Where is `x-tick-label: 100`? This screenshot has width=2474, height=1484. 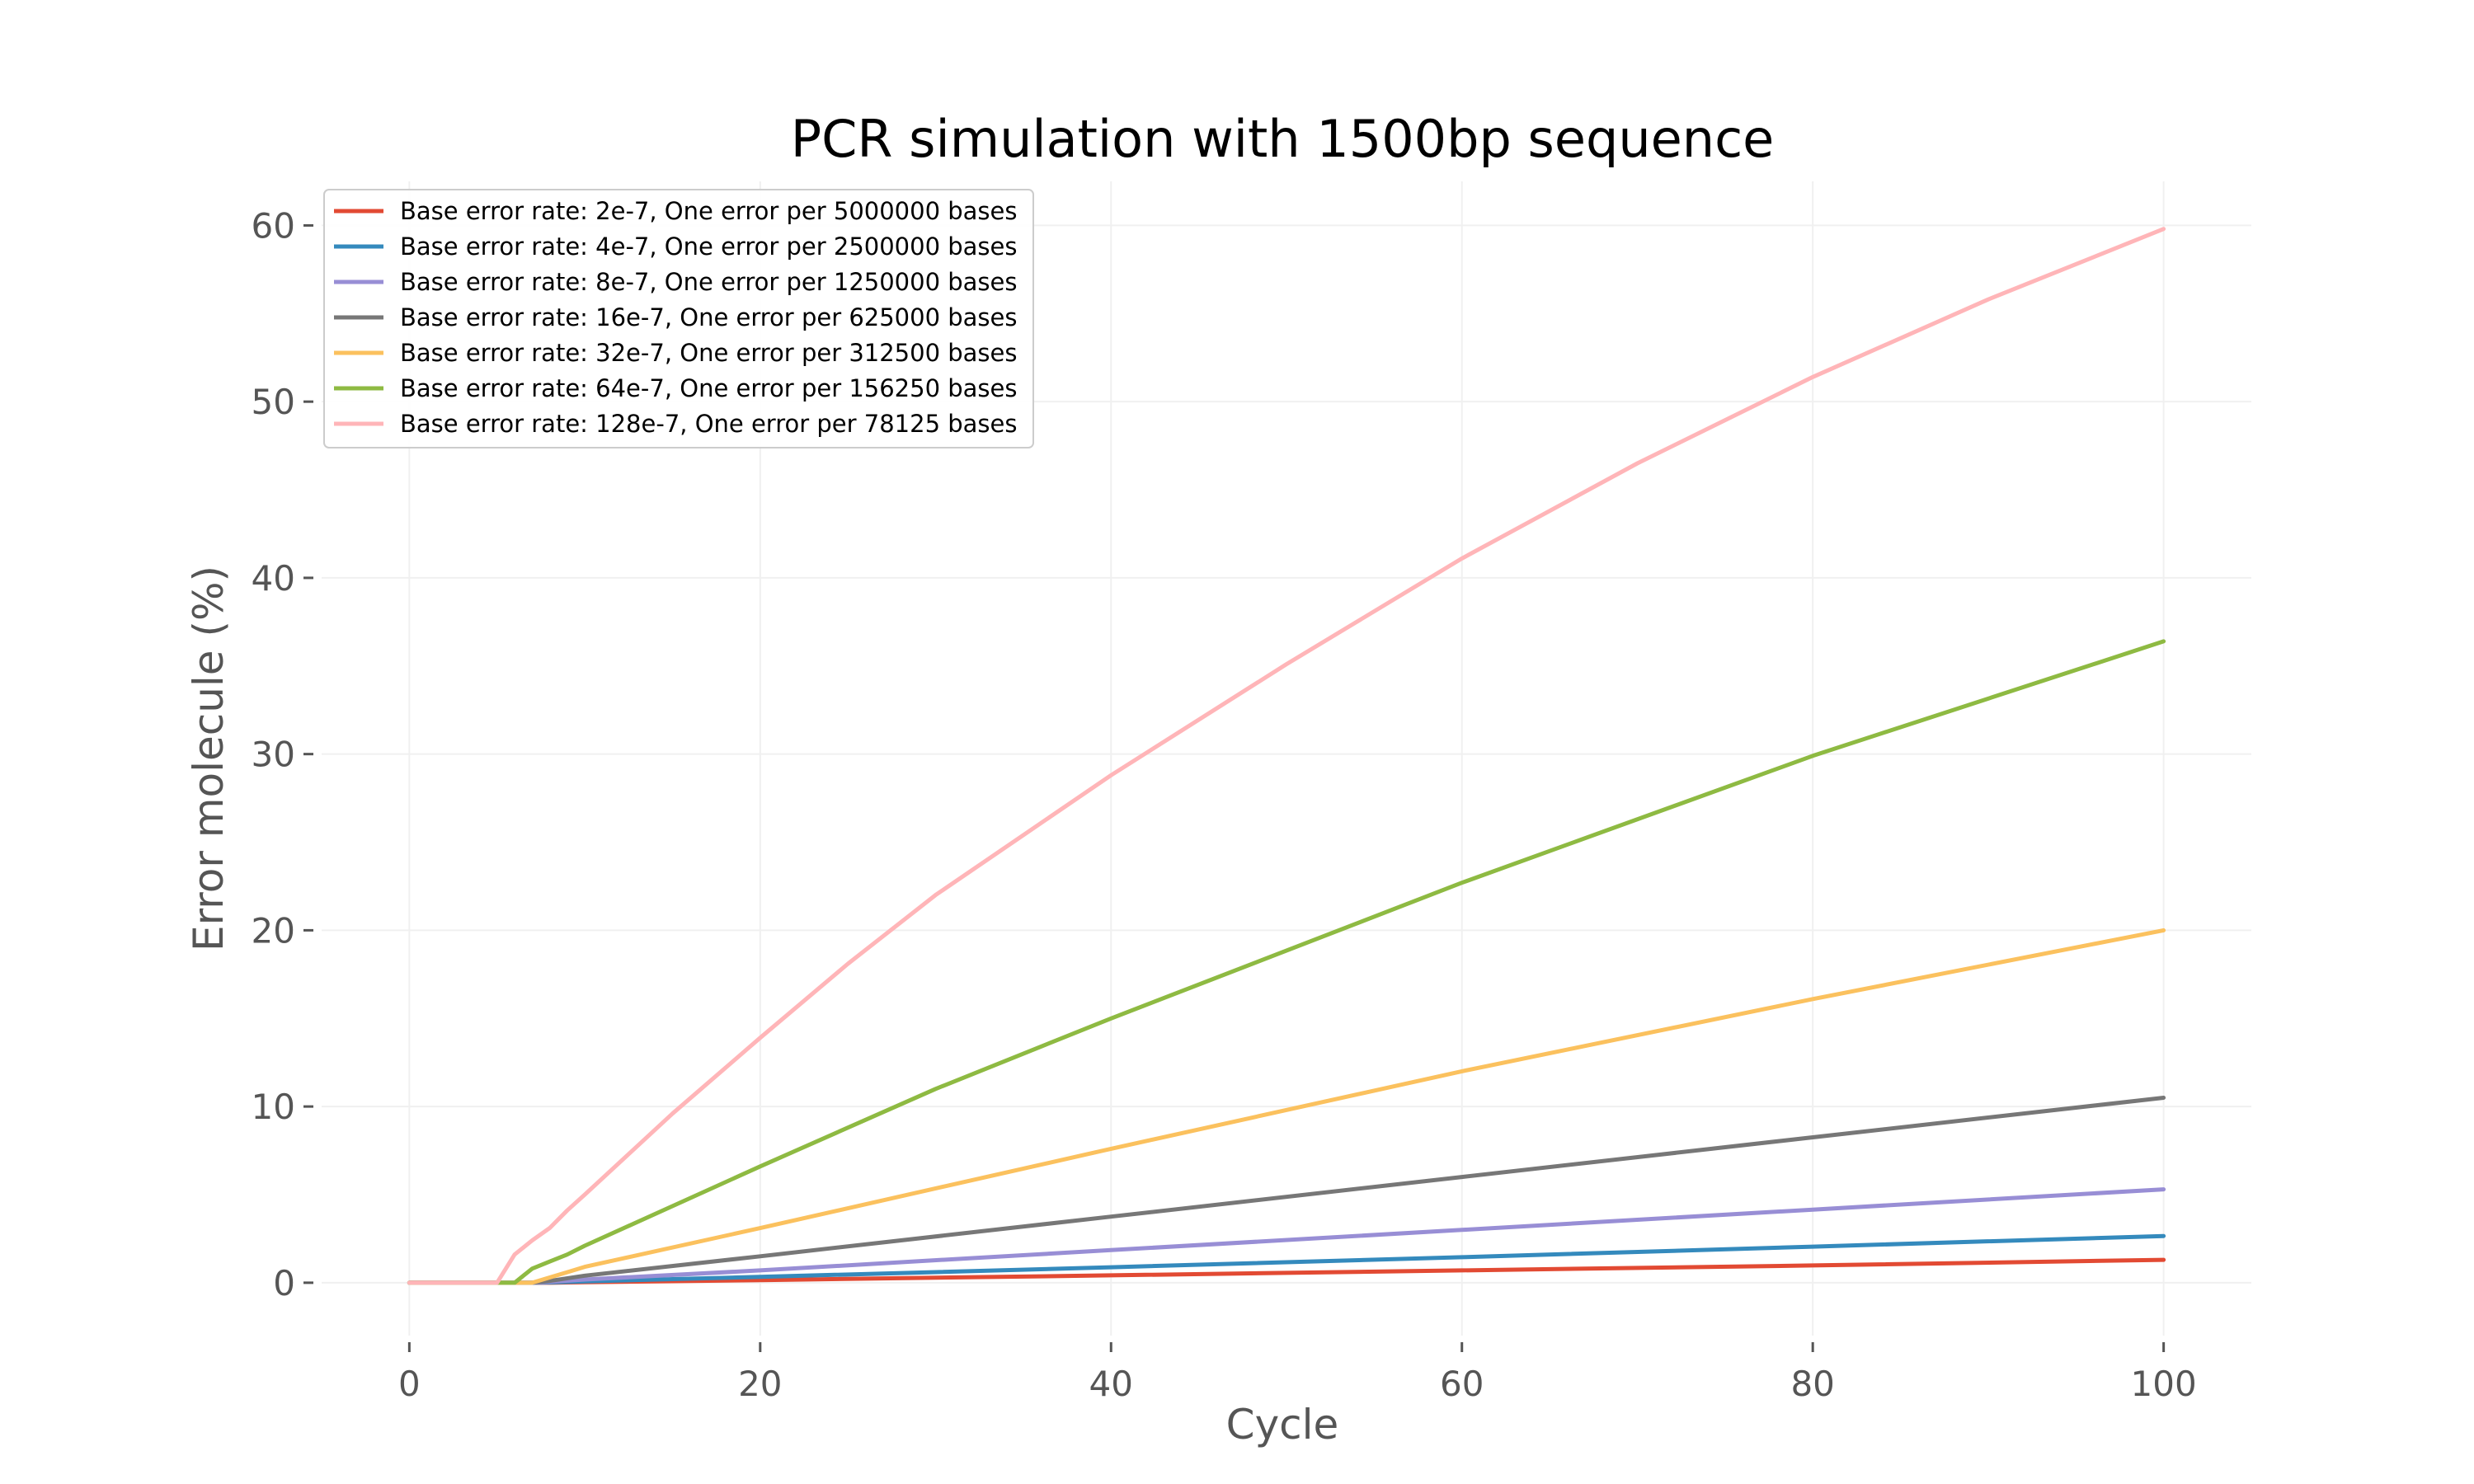
x-tick-label: 100 is located at coordinates (2164, 1384).